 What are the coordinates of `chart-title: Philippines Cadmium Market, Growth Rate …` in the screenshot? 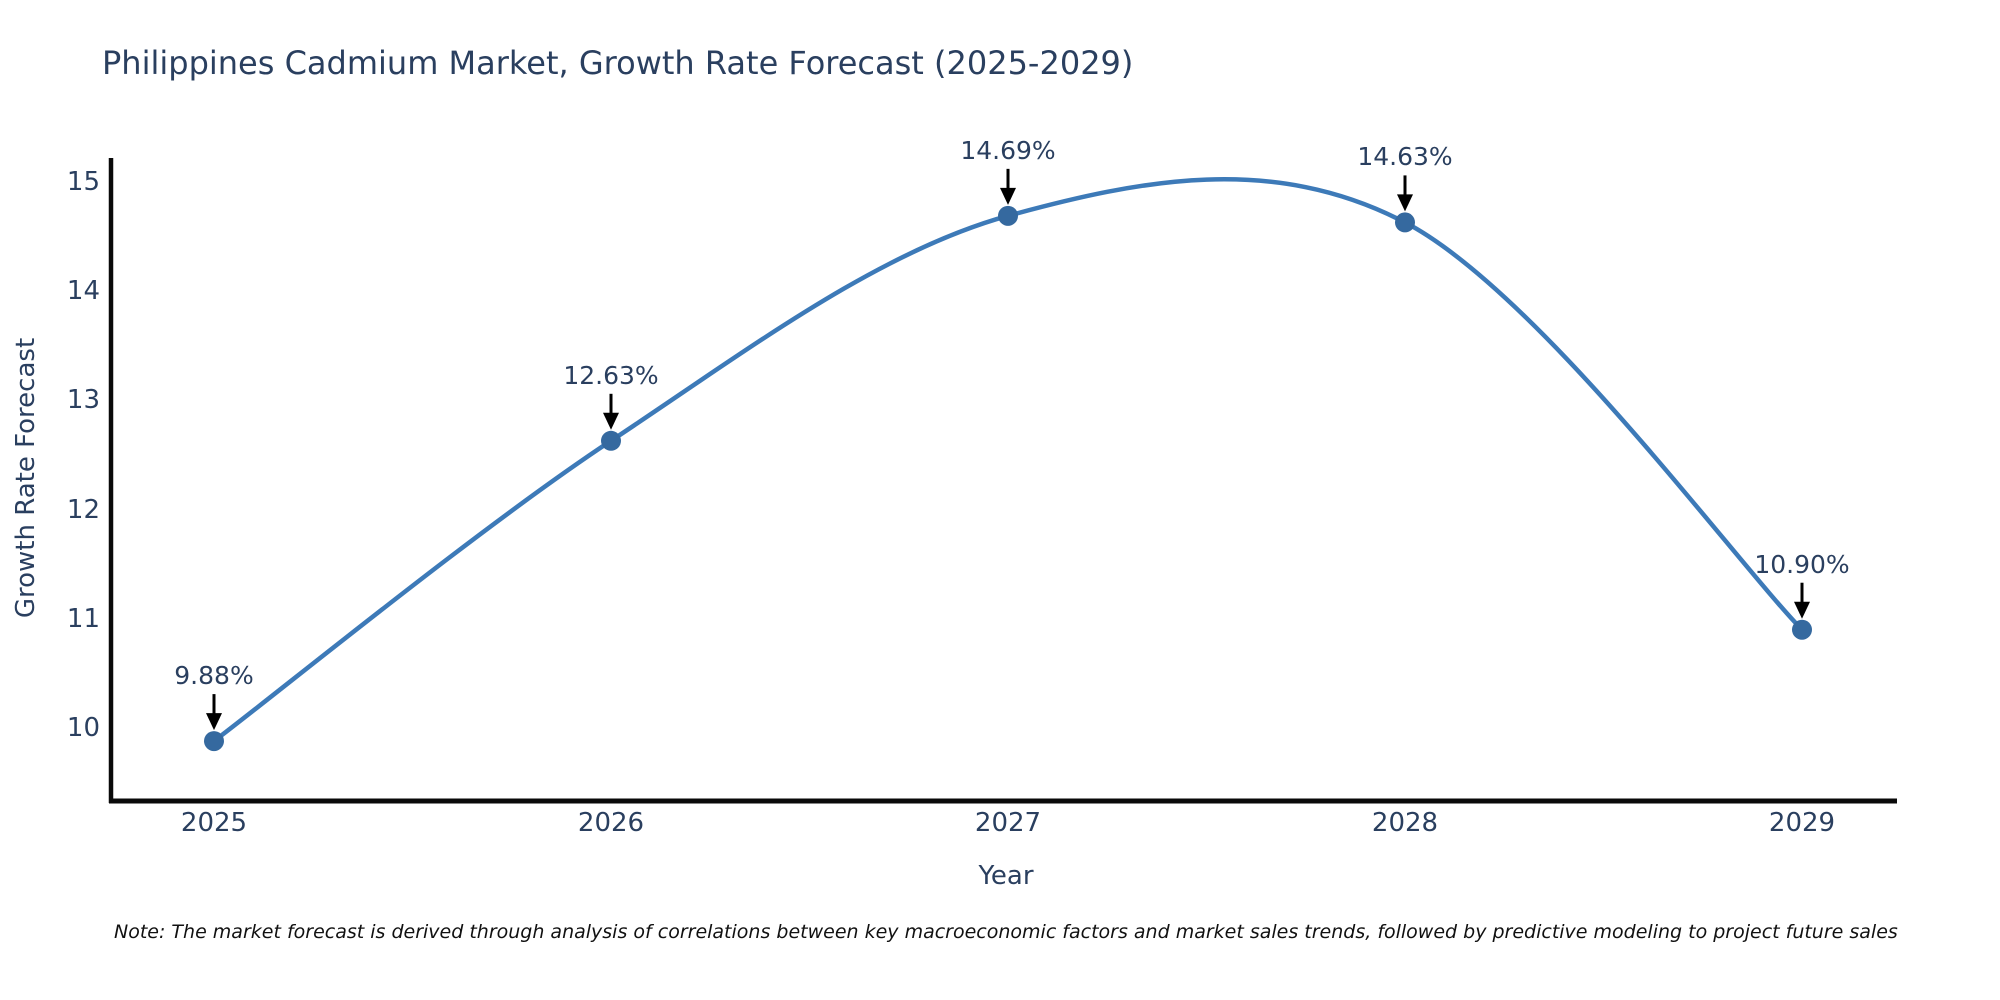 It's located at (618, 63).